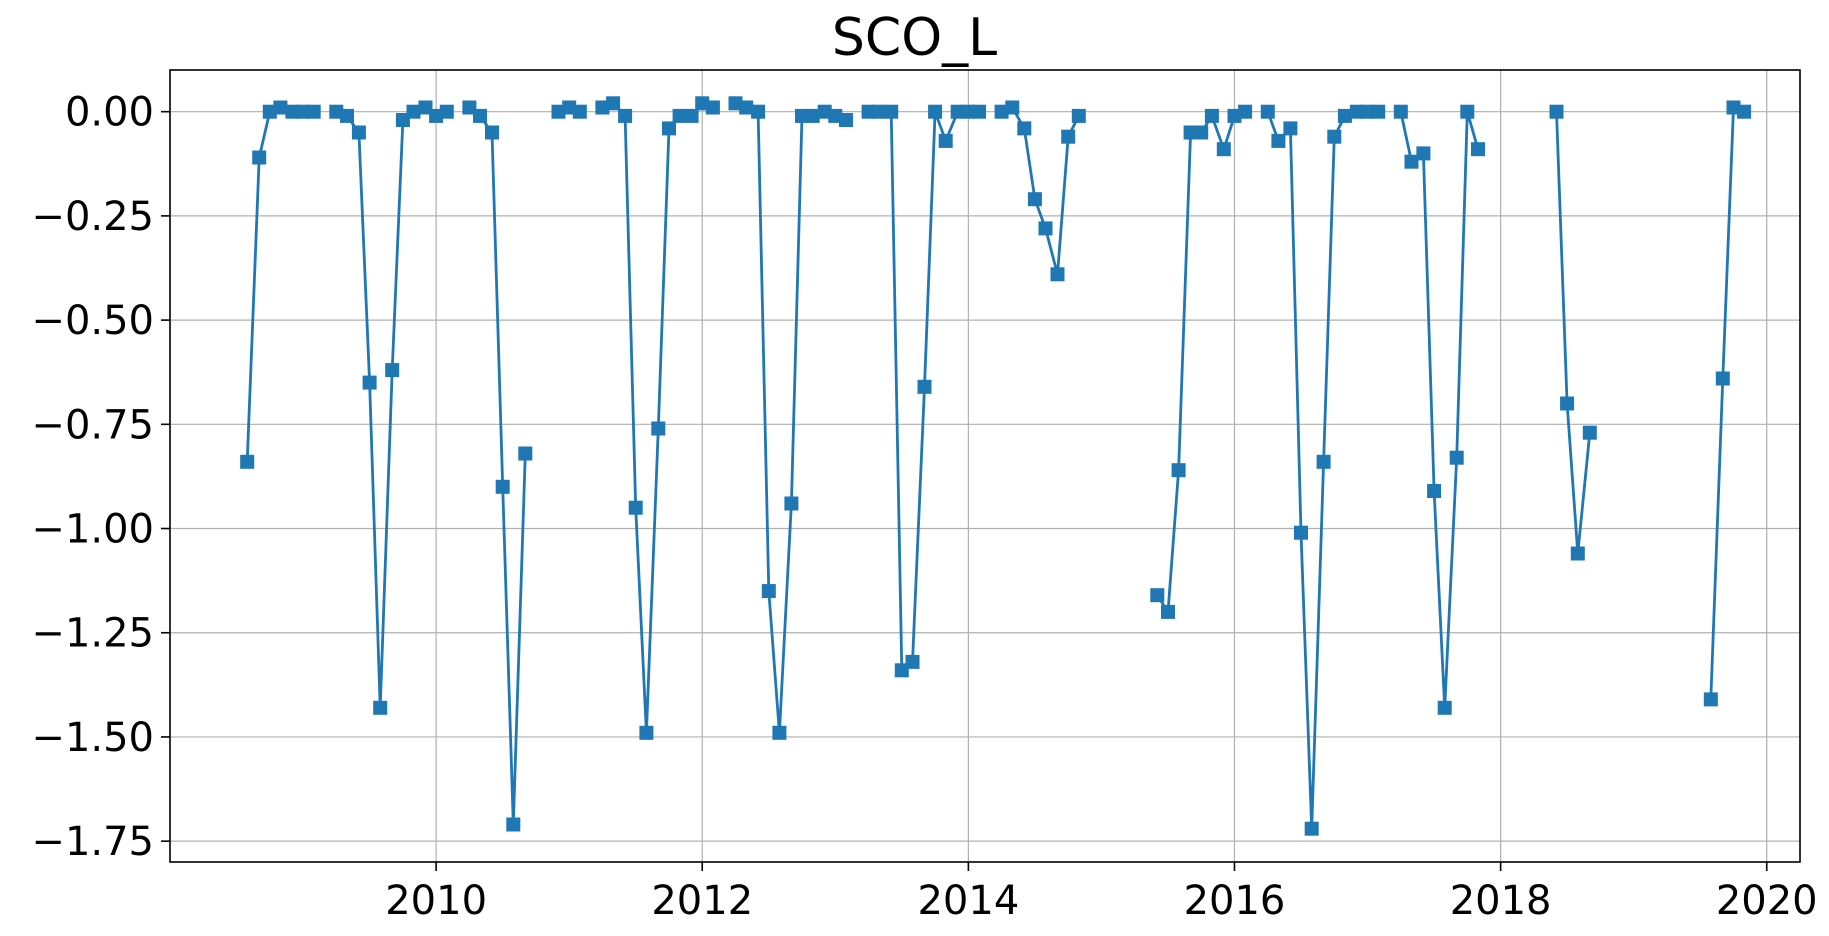 The height and width of the screenshot is (936, 1829). I want to click on x-tick-label: 2016, so click(1235, 901).